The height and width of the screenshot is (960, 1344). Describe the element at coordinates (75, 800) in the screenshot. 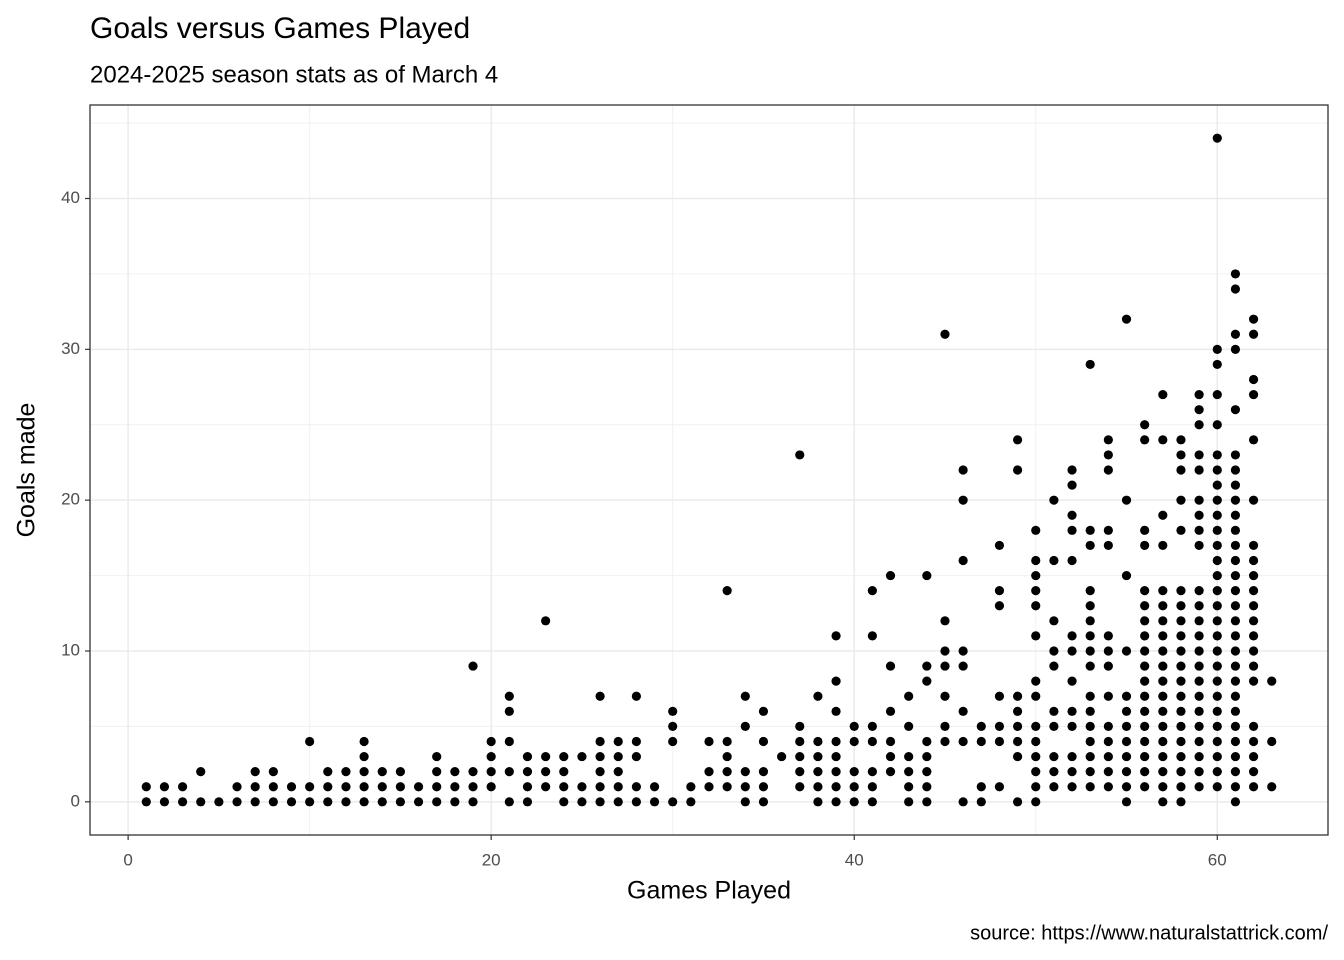

I see `y-tick-label: 0` at that location.